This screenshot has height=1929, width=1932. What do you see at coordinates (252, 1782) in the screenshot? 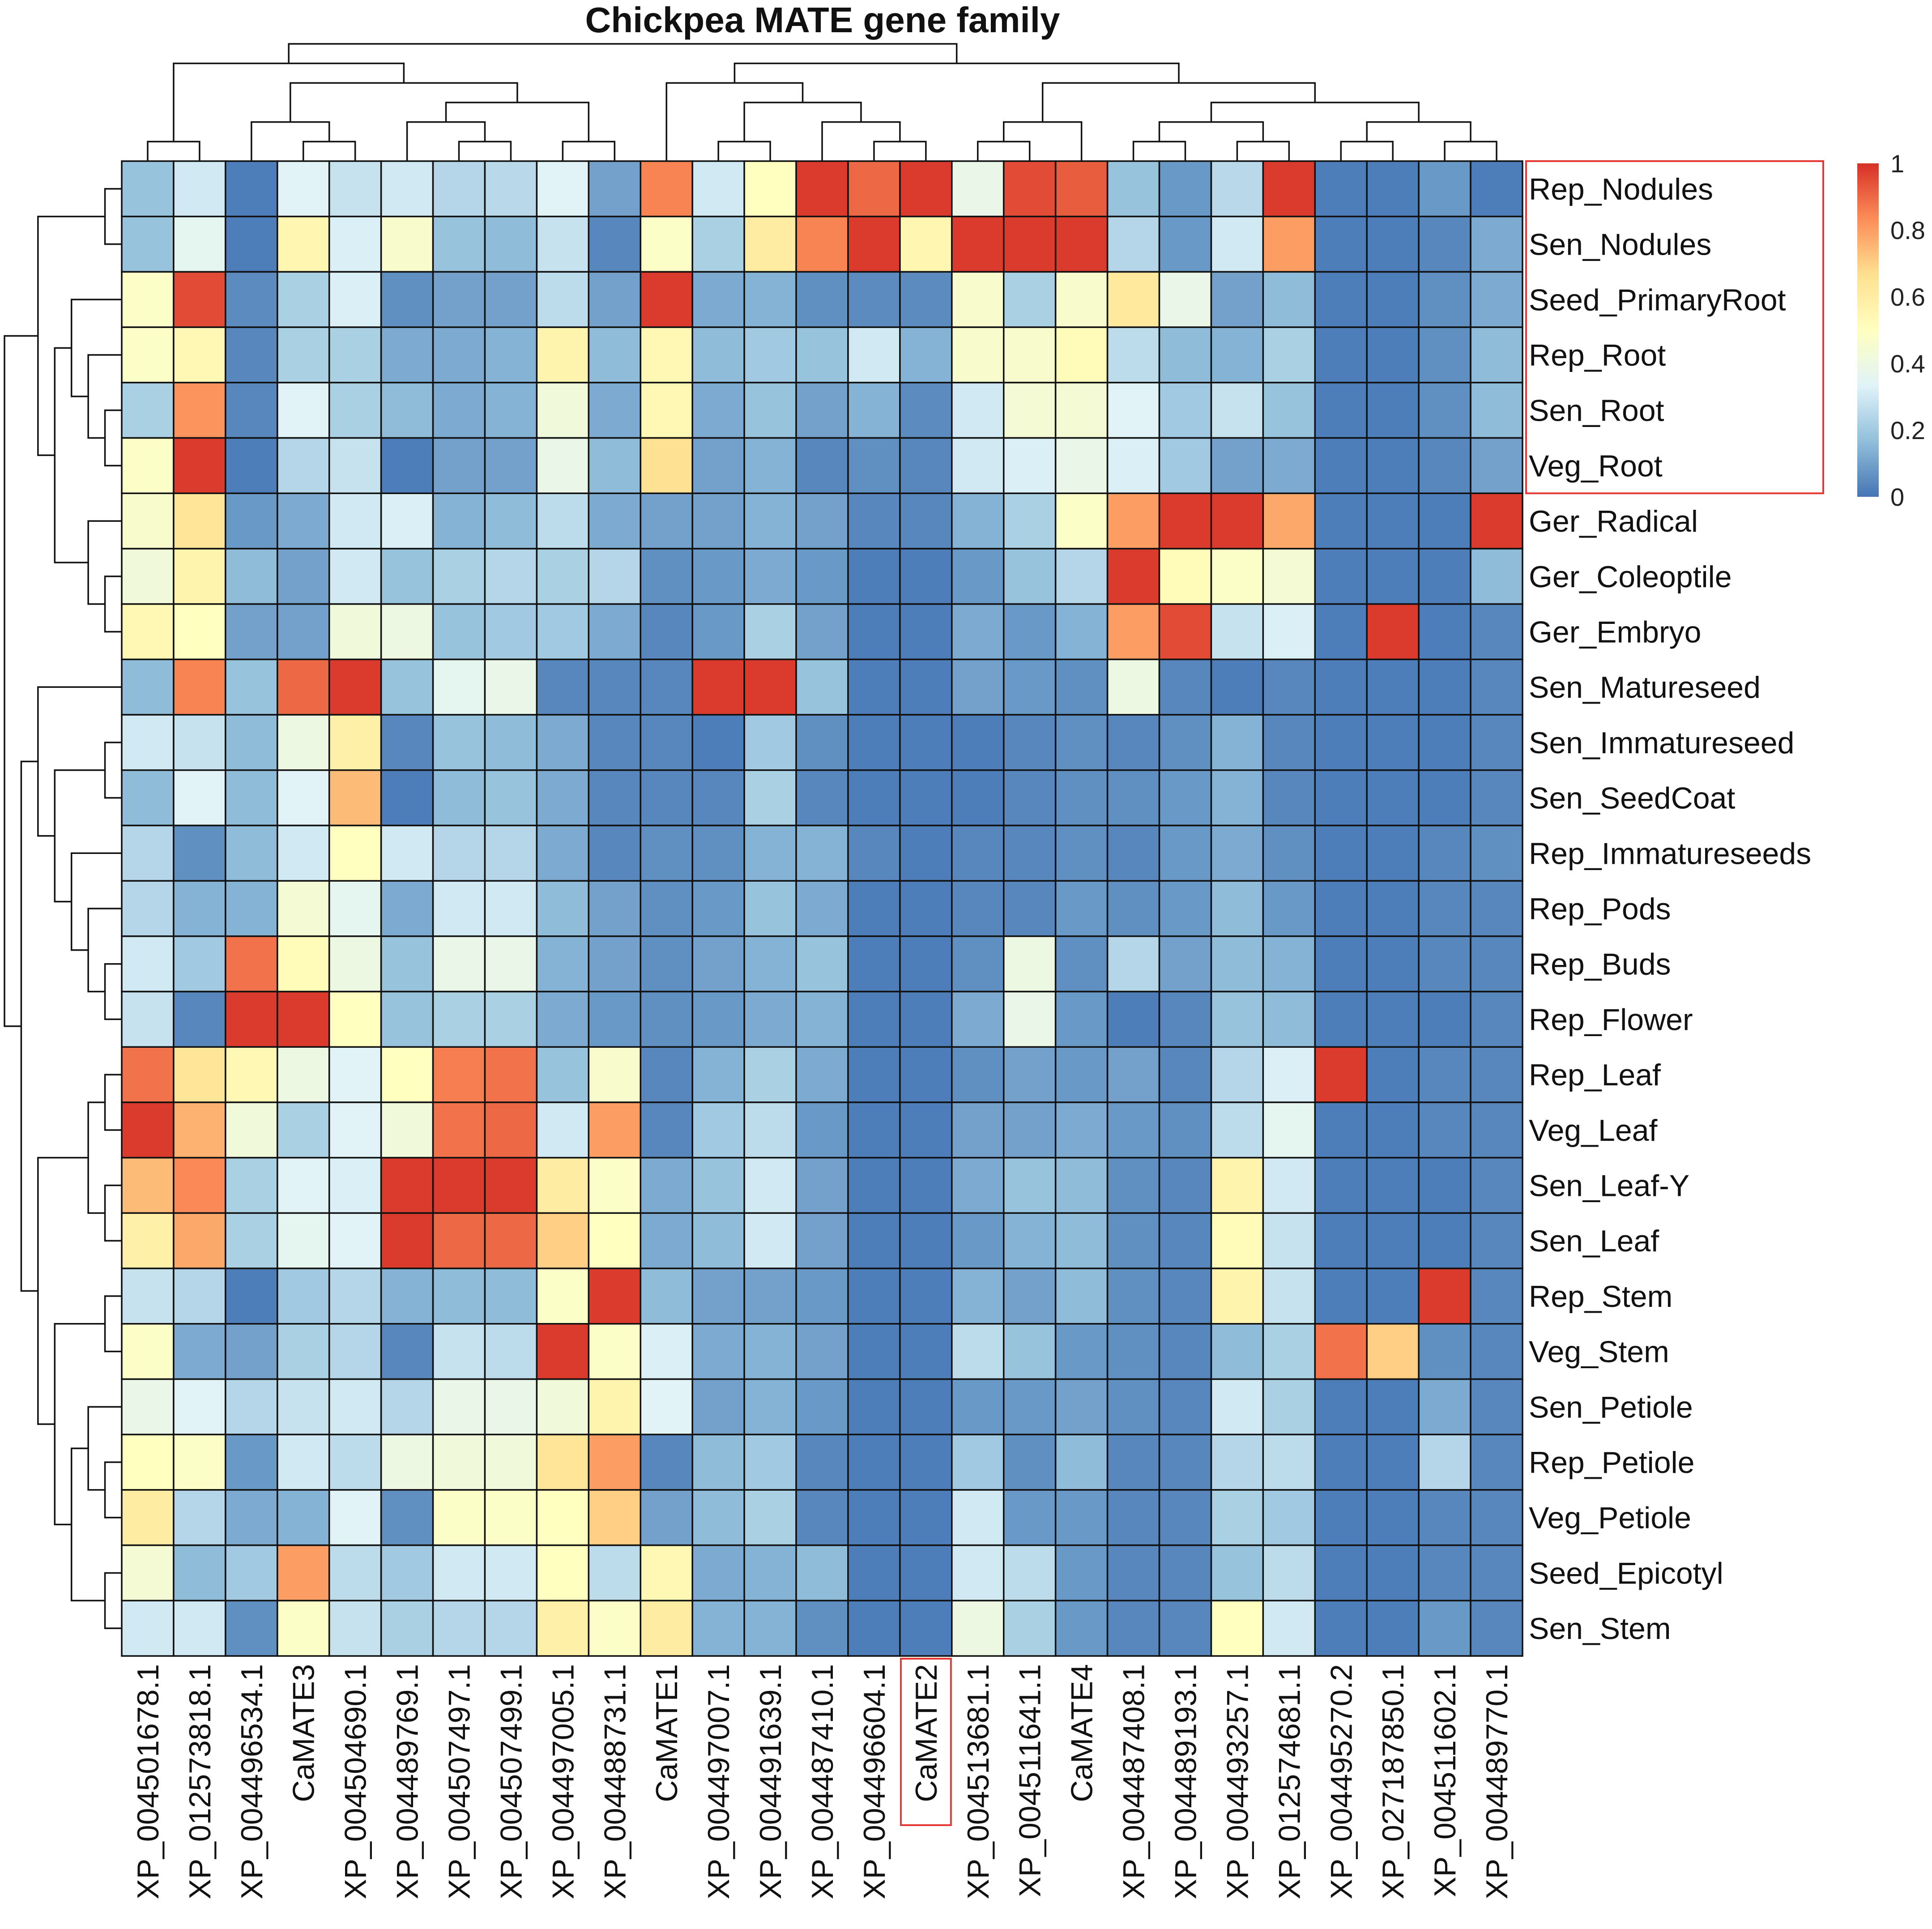
I see `column-label: XP_004496534.1` at bounding box center [252, 1782].